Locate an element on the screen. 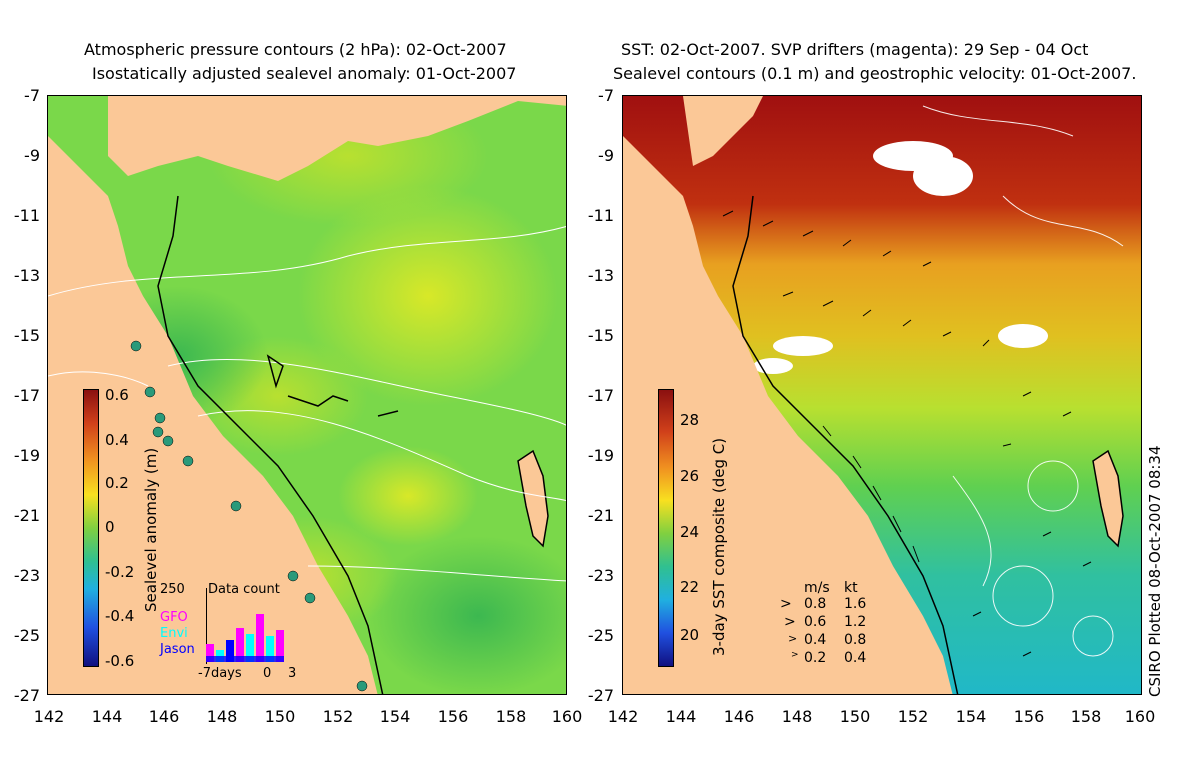 This screenshot has width=1200, height=780. velocity-row-ms: 0.2 is located at coordinates (815, 658).